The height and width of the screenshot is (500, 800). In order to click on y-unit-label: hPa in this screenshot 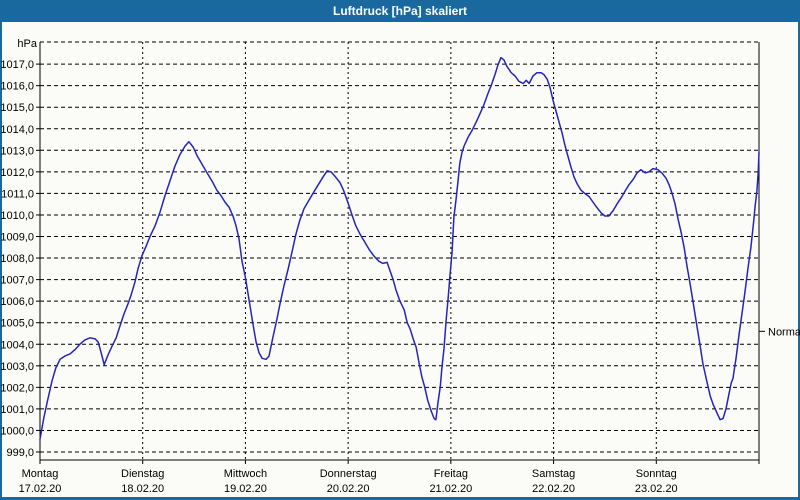, I will do `click(27, 44)`.